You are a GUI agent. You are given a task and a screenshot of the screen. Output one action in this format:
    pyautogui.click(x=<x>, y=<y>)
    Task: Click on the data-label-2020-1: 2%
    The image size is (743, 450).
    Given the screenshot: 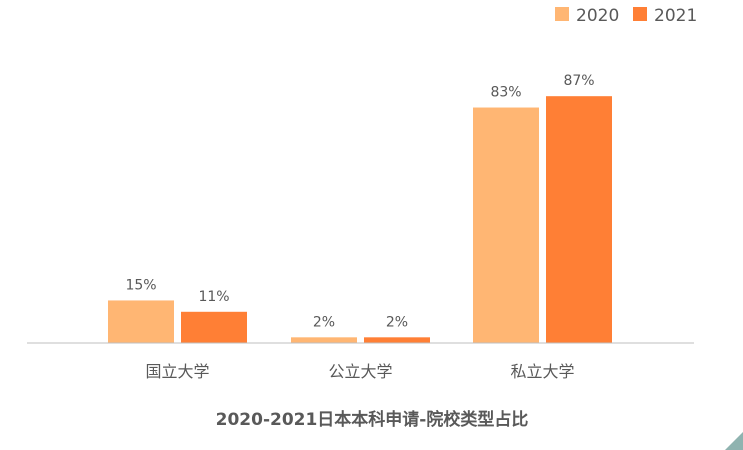 What is the action you would take?
    pyautogui.click(x=324, y=322)
    